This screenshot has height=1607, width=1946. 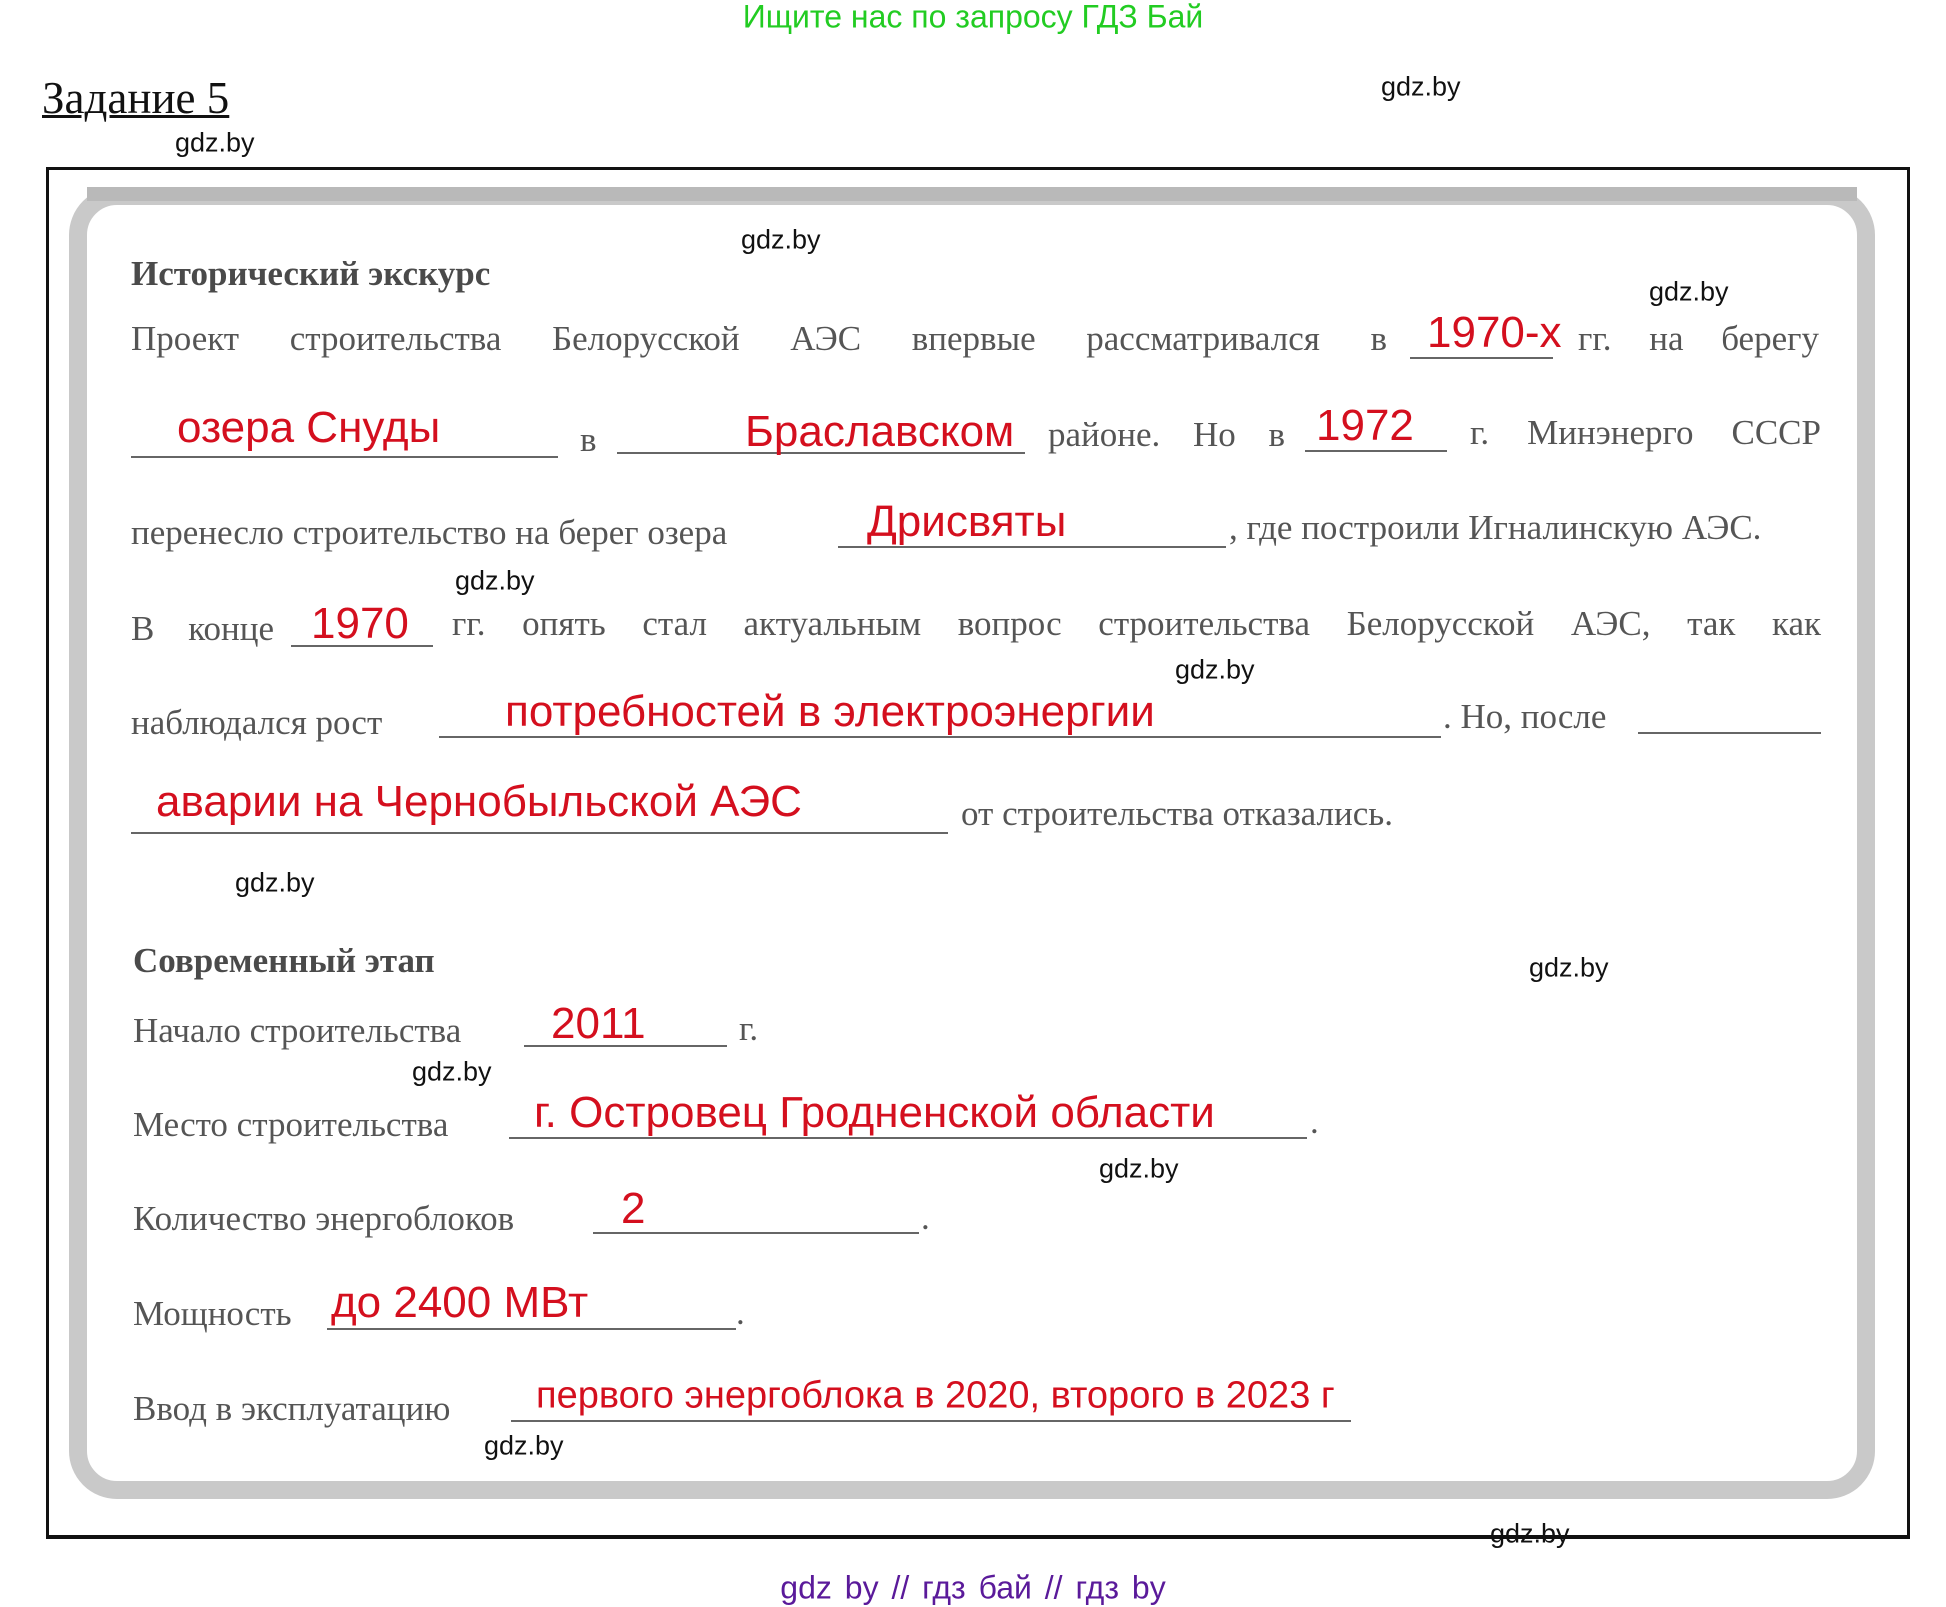 I want to click on text: в, so click(x=588, y=439).